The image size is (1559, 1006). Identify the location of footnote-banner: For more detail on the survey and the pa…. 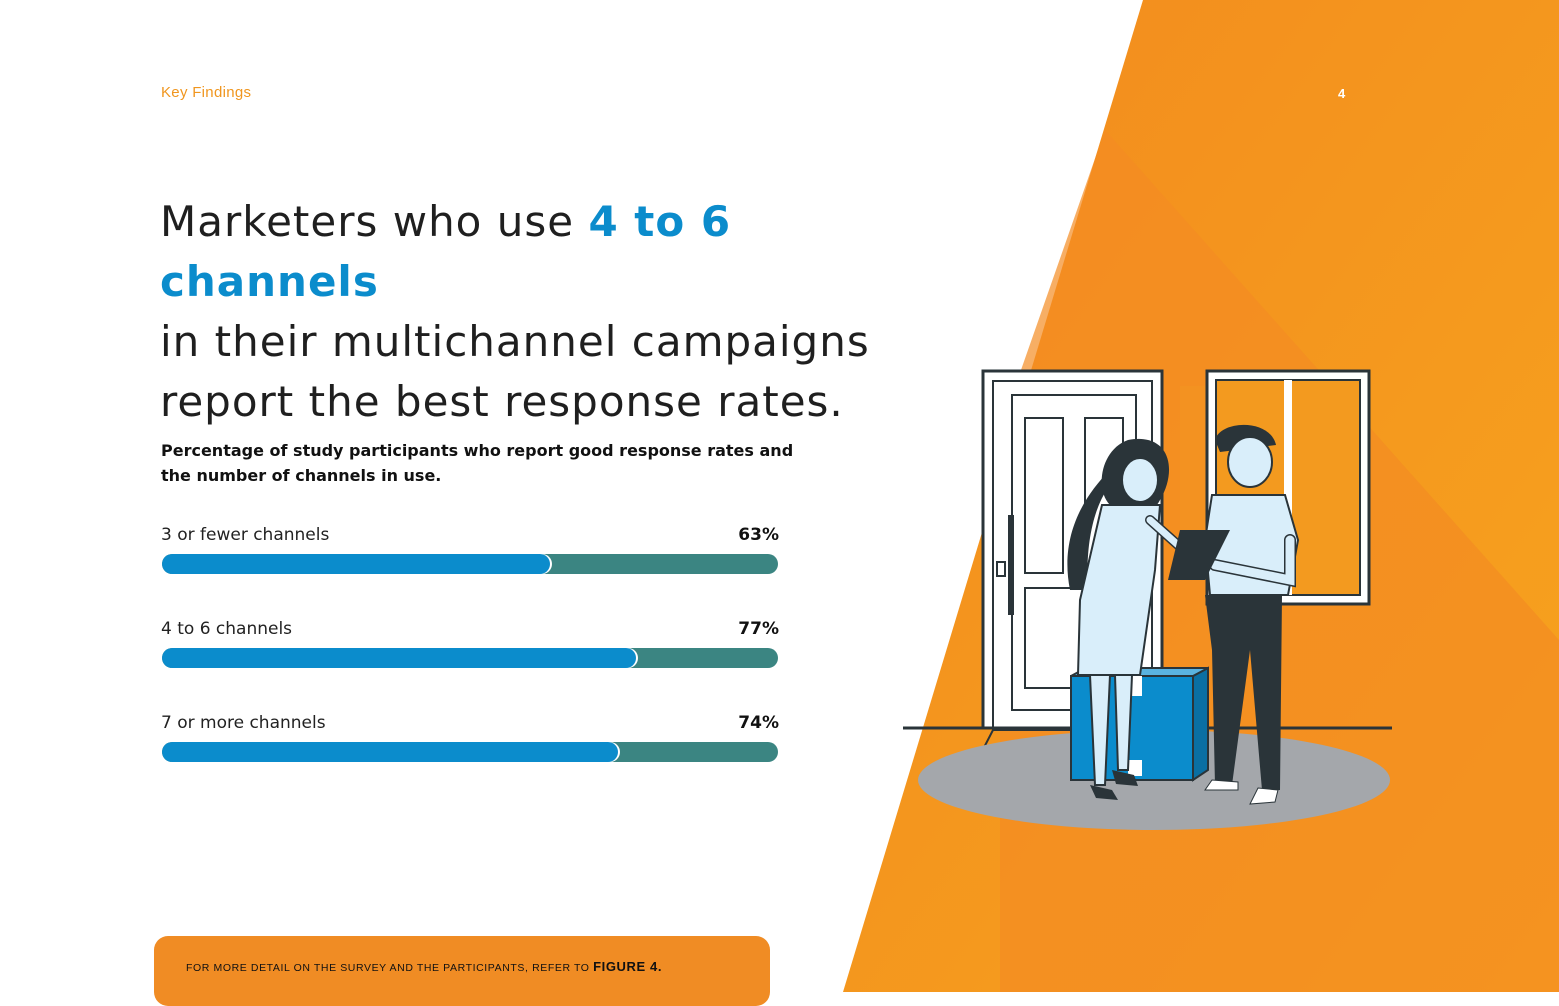
(462, 971).